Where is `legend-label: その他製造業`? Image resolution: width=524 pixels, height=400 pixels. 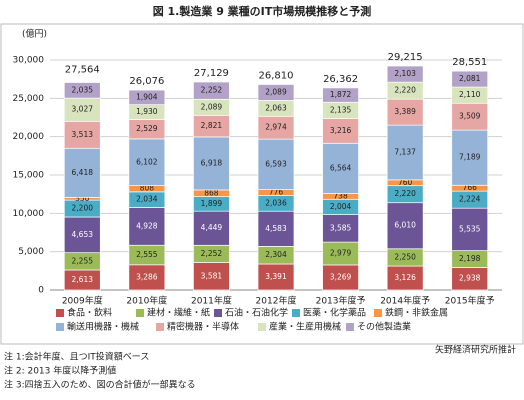 legend-label: その他製造業 is located at coordinates (384, 327).